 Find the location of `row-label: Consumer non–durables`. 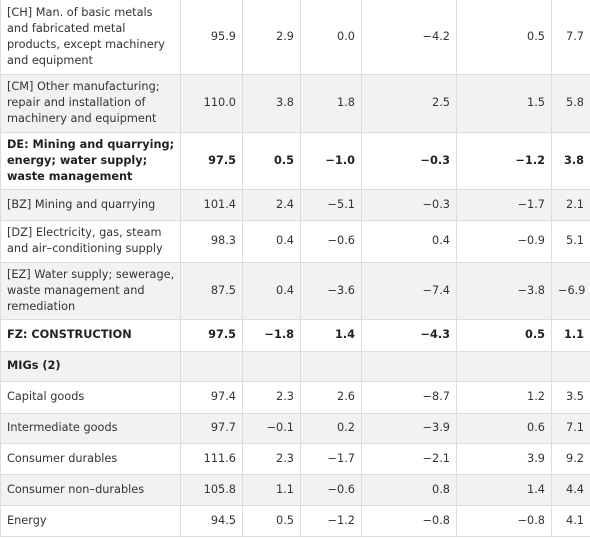

row-label: Consumer non–durables is located at coordinates (90, 490).